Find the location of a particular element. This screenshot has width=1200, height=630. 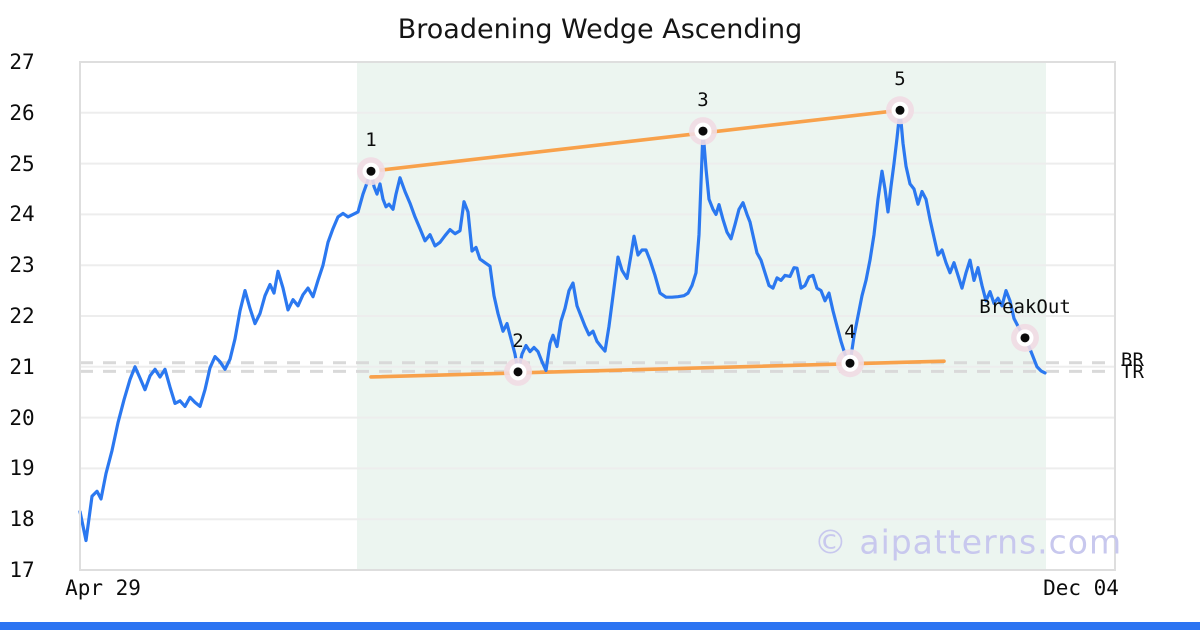

y-axis-tick-label-25: 25 is located at coordinates (22, 163).